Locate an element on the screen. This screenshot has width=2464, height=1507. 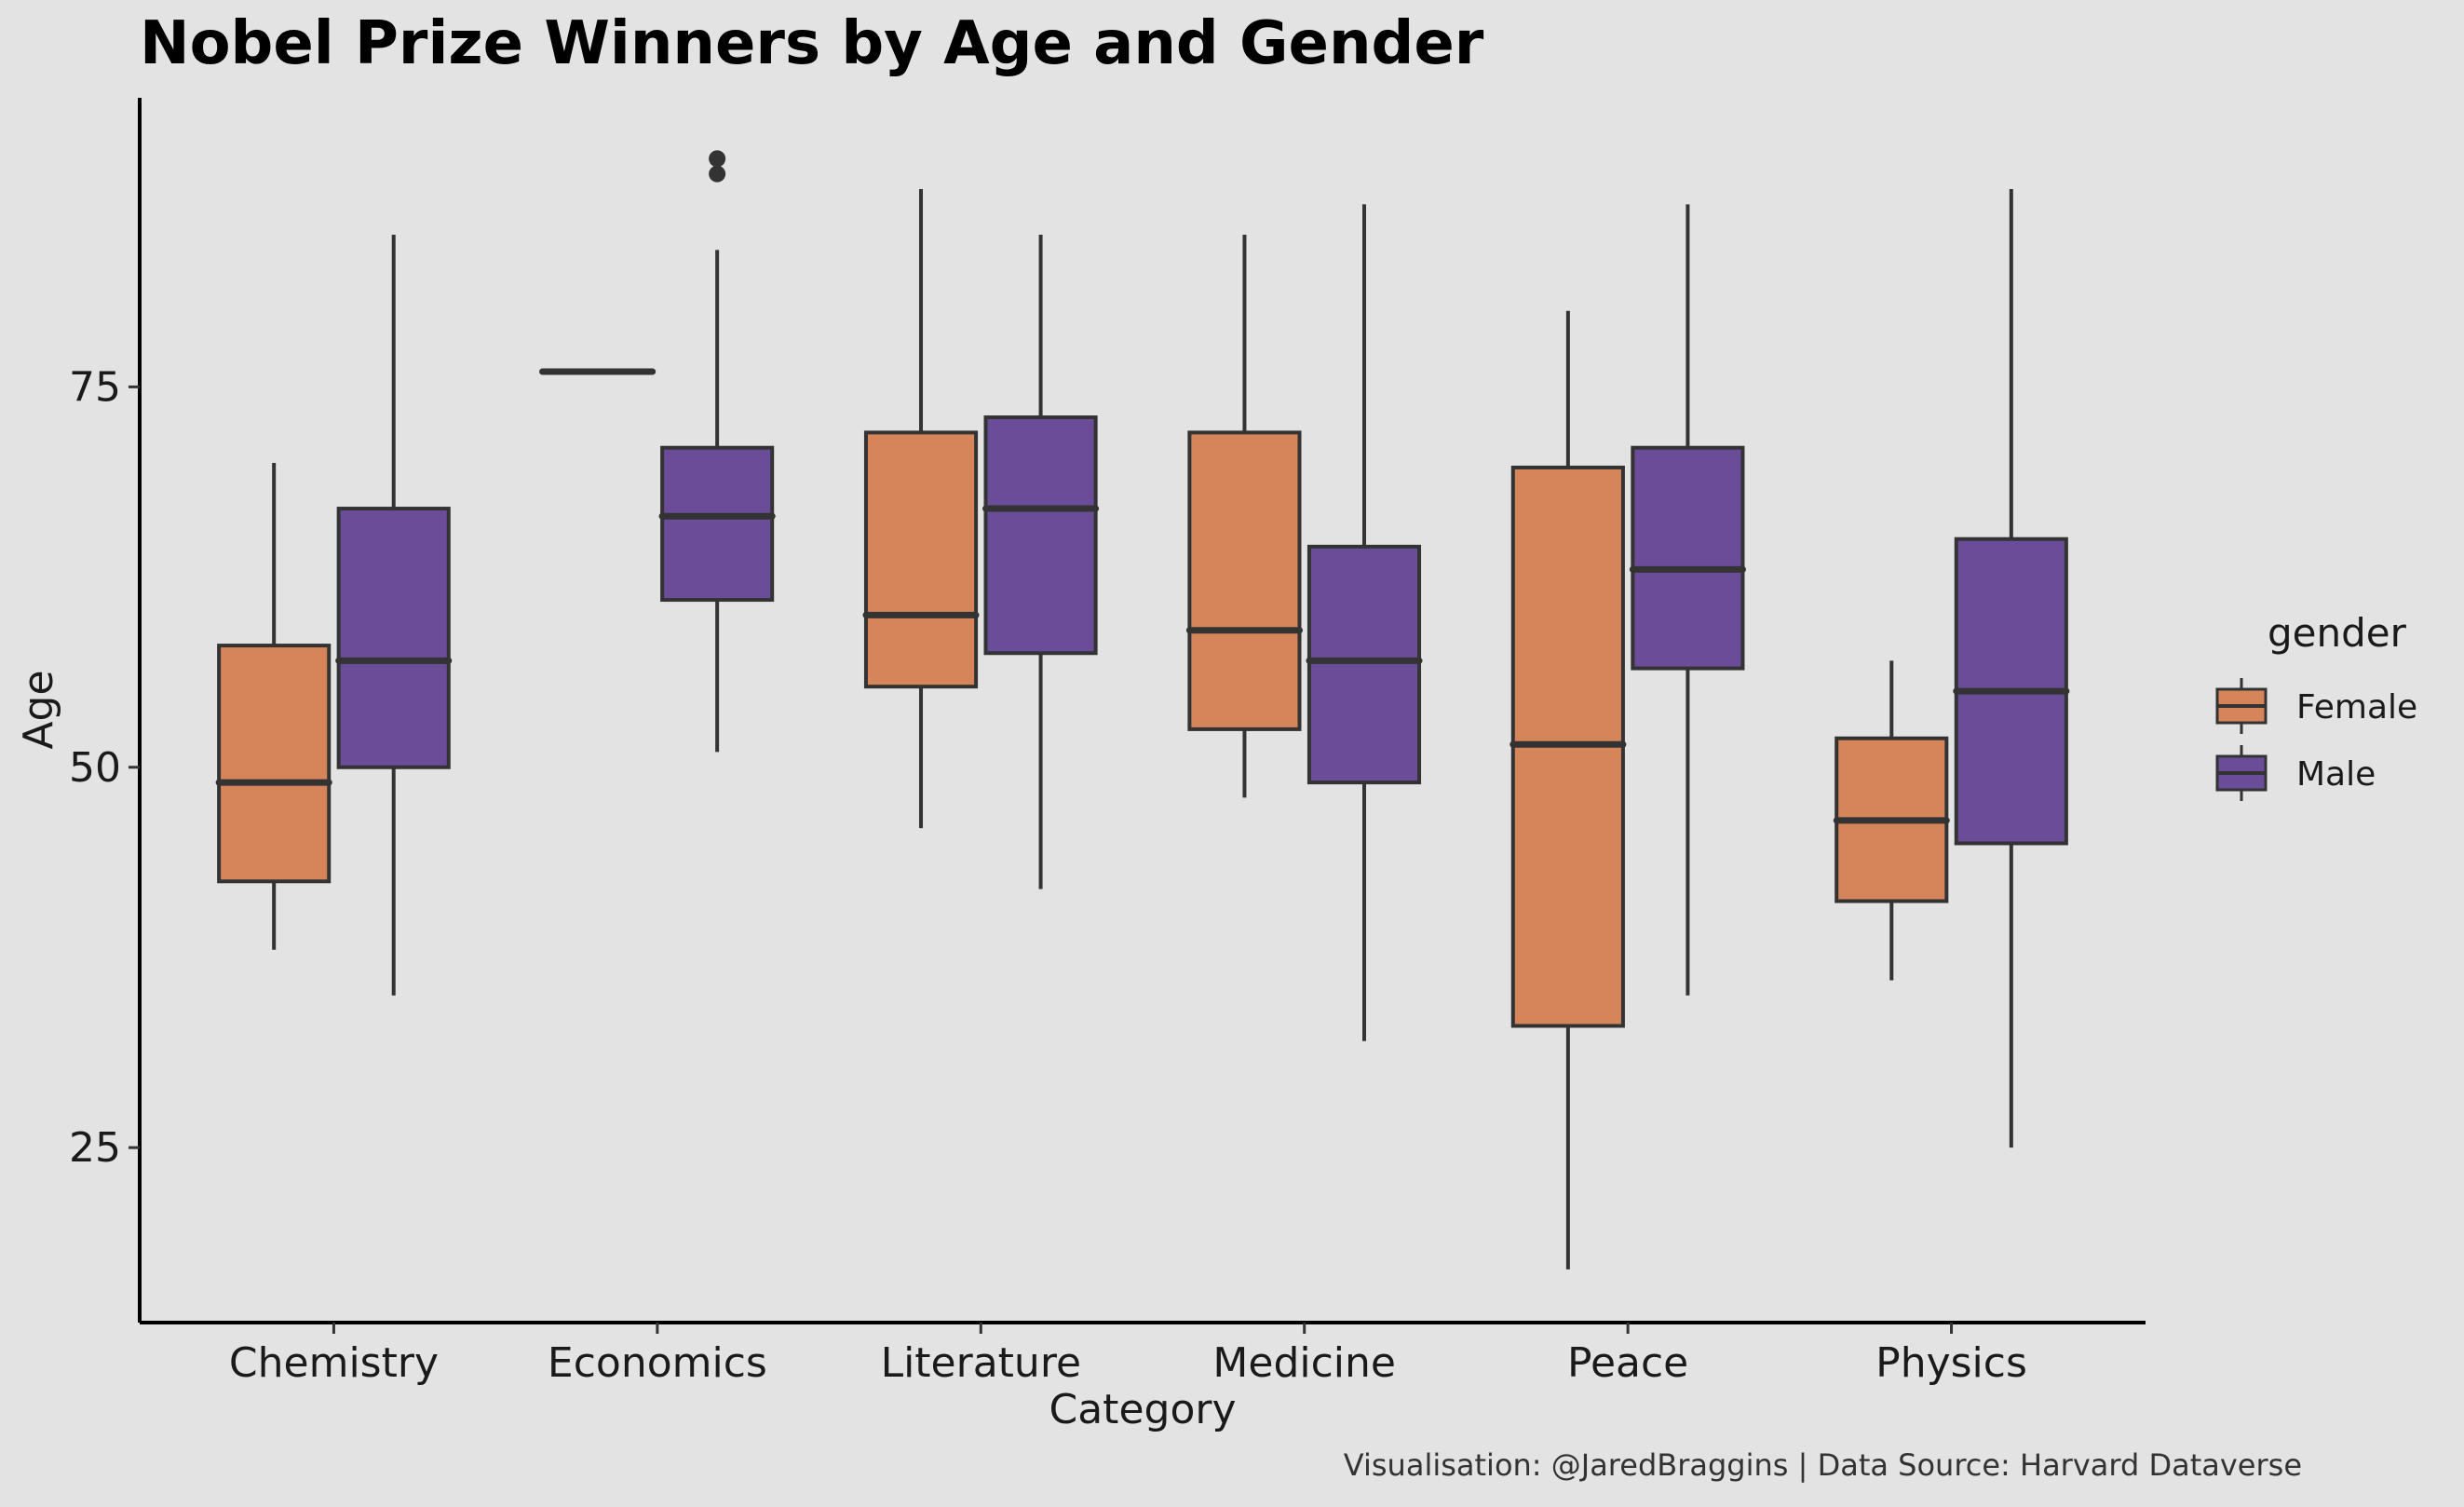
y-tick-label: 25 is located at coordinates (95, 1148).